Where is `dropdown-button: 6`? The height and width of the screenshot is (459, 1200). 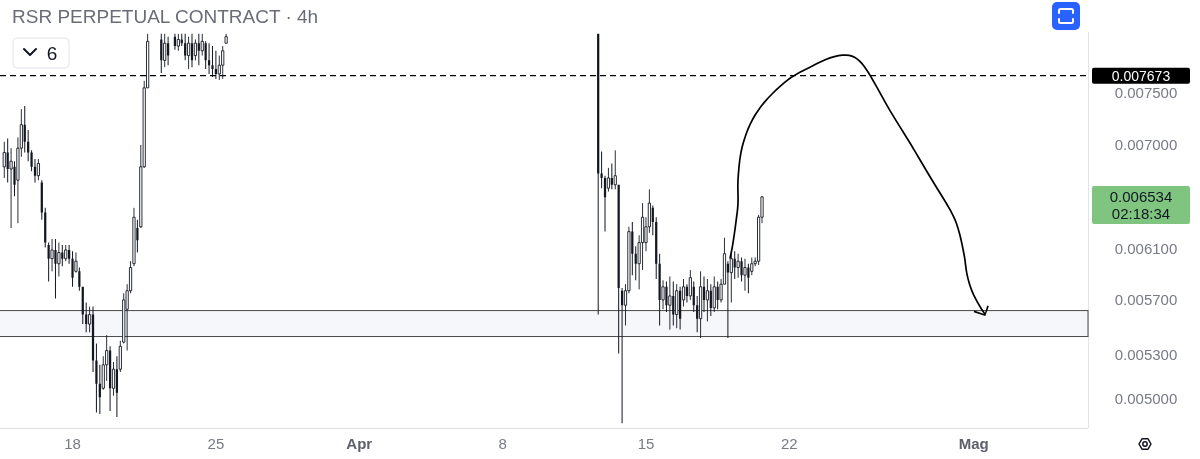 dropdown-button: 6 is located at coordinates (41, 53).